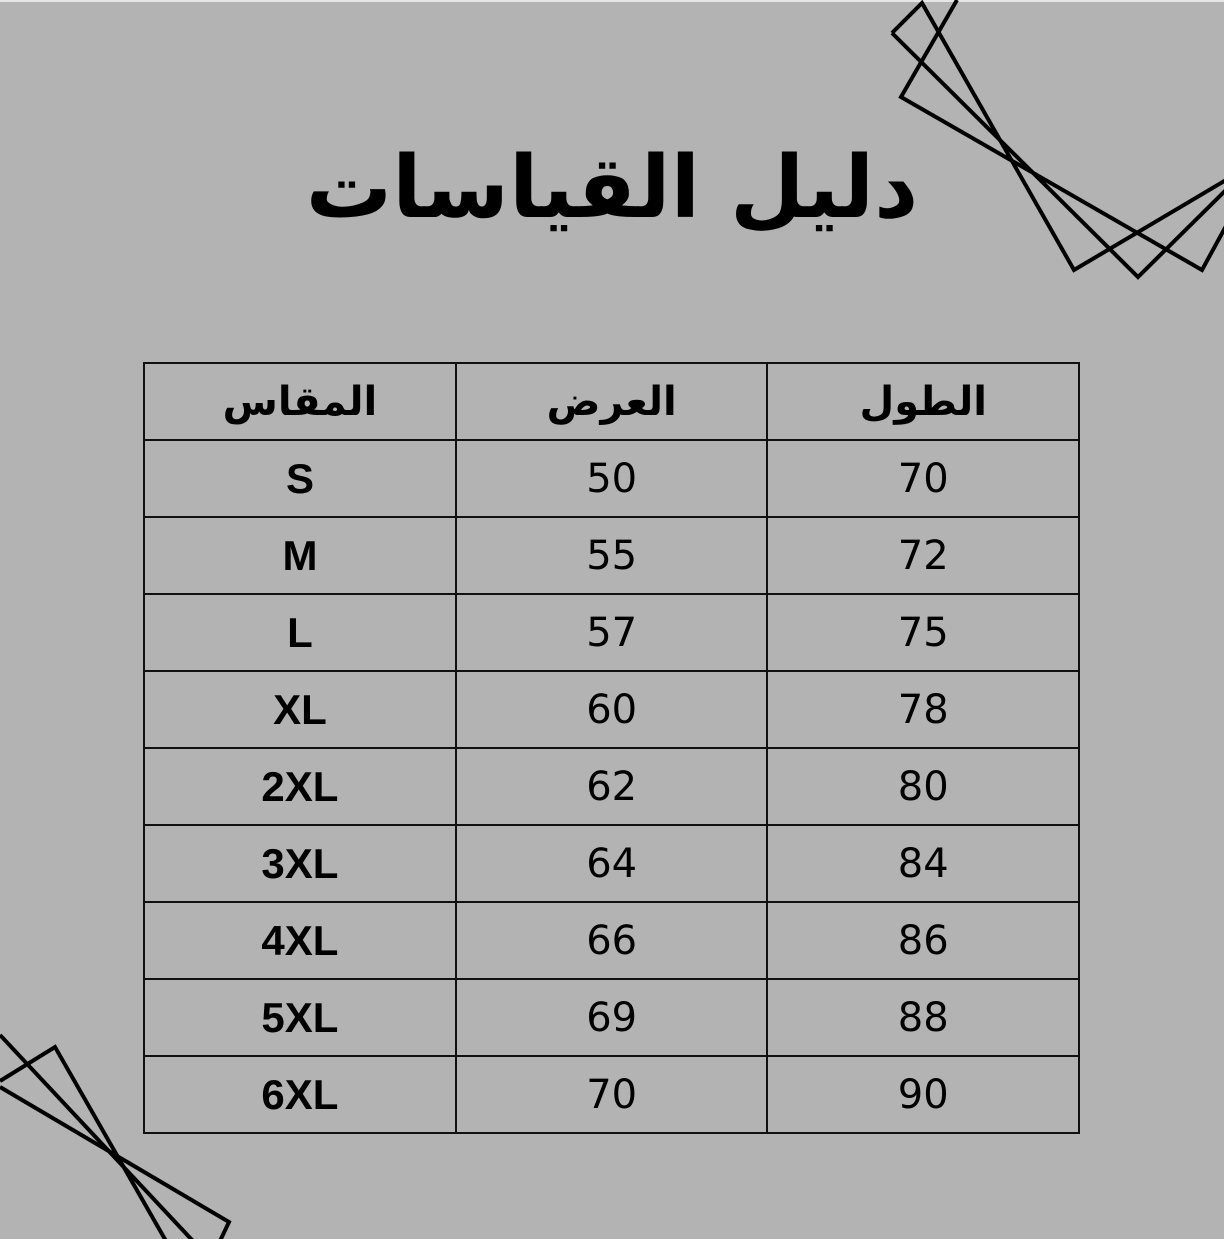 The image size is (1224, 1239). I want to click on top-edge, so click(612, 1).